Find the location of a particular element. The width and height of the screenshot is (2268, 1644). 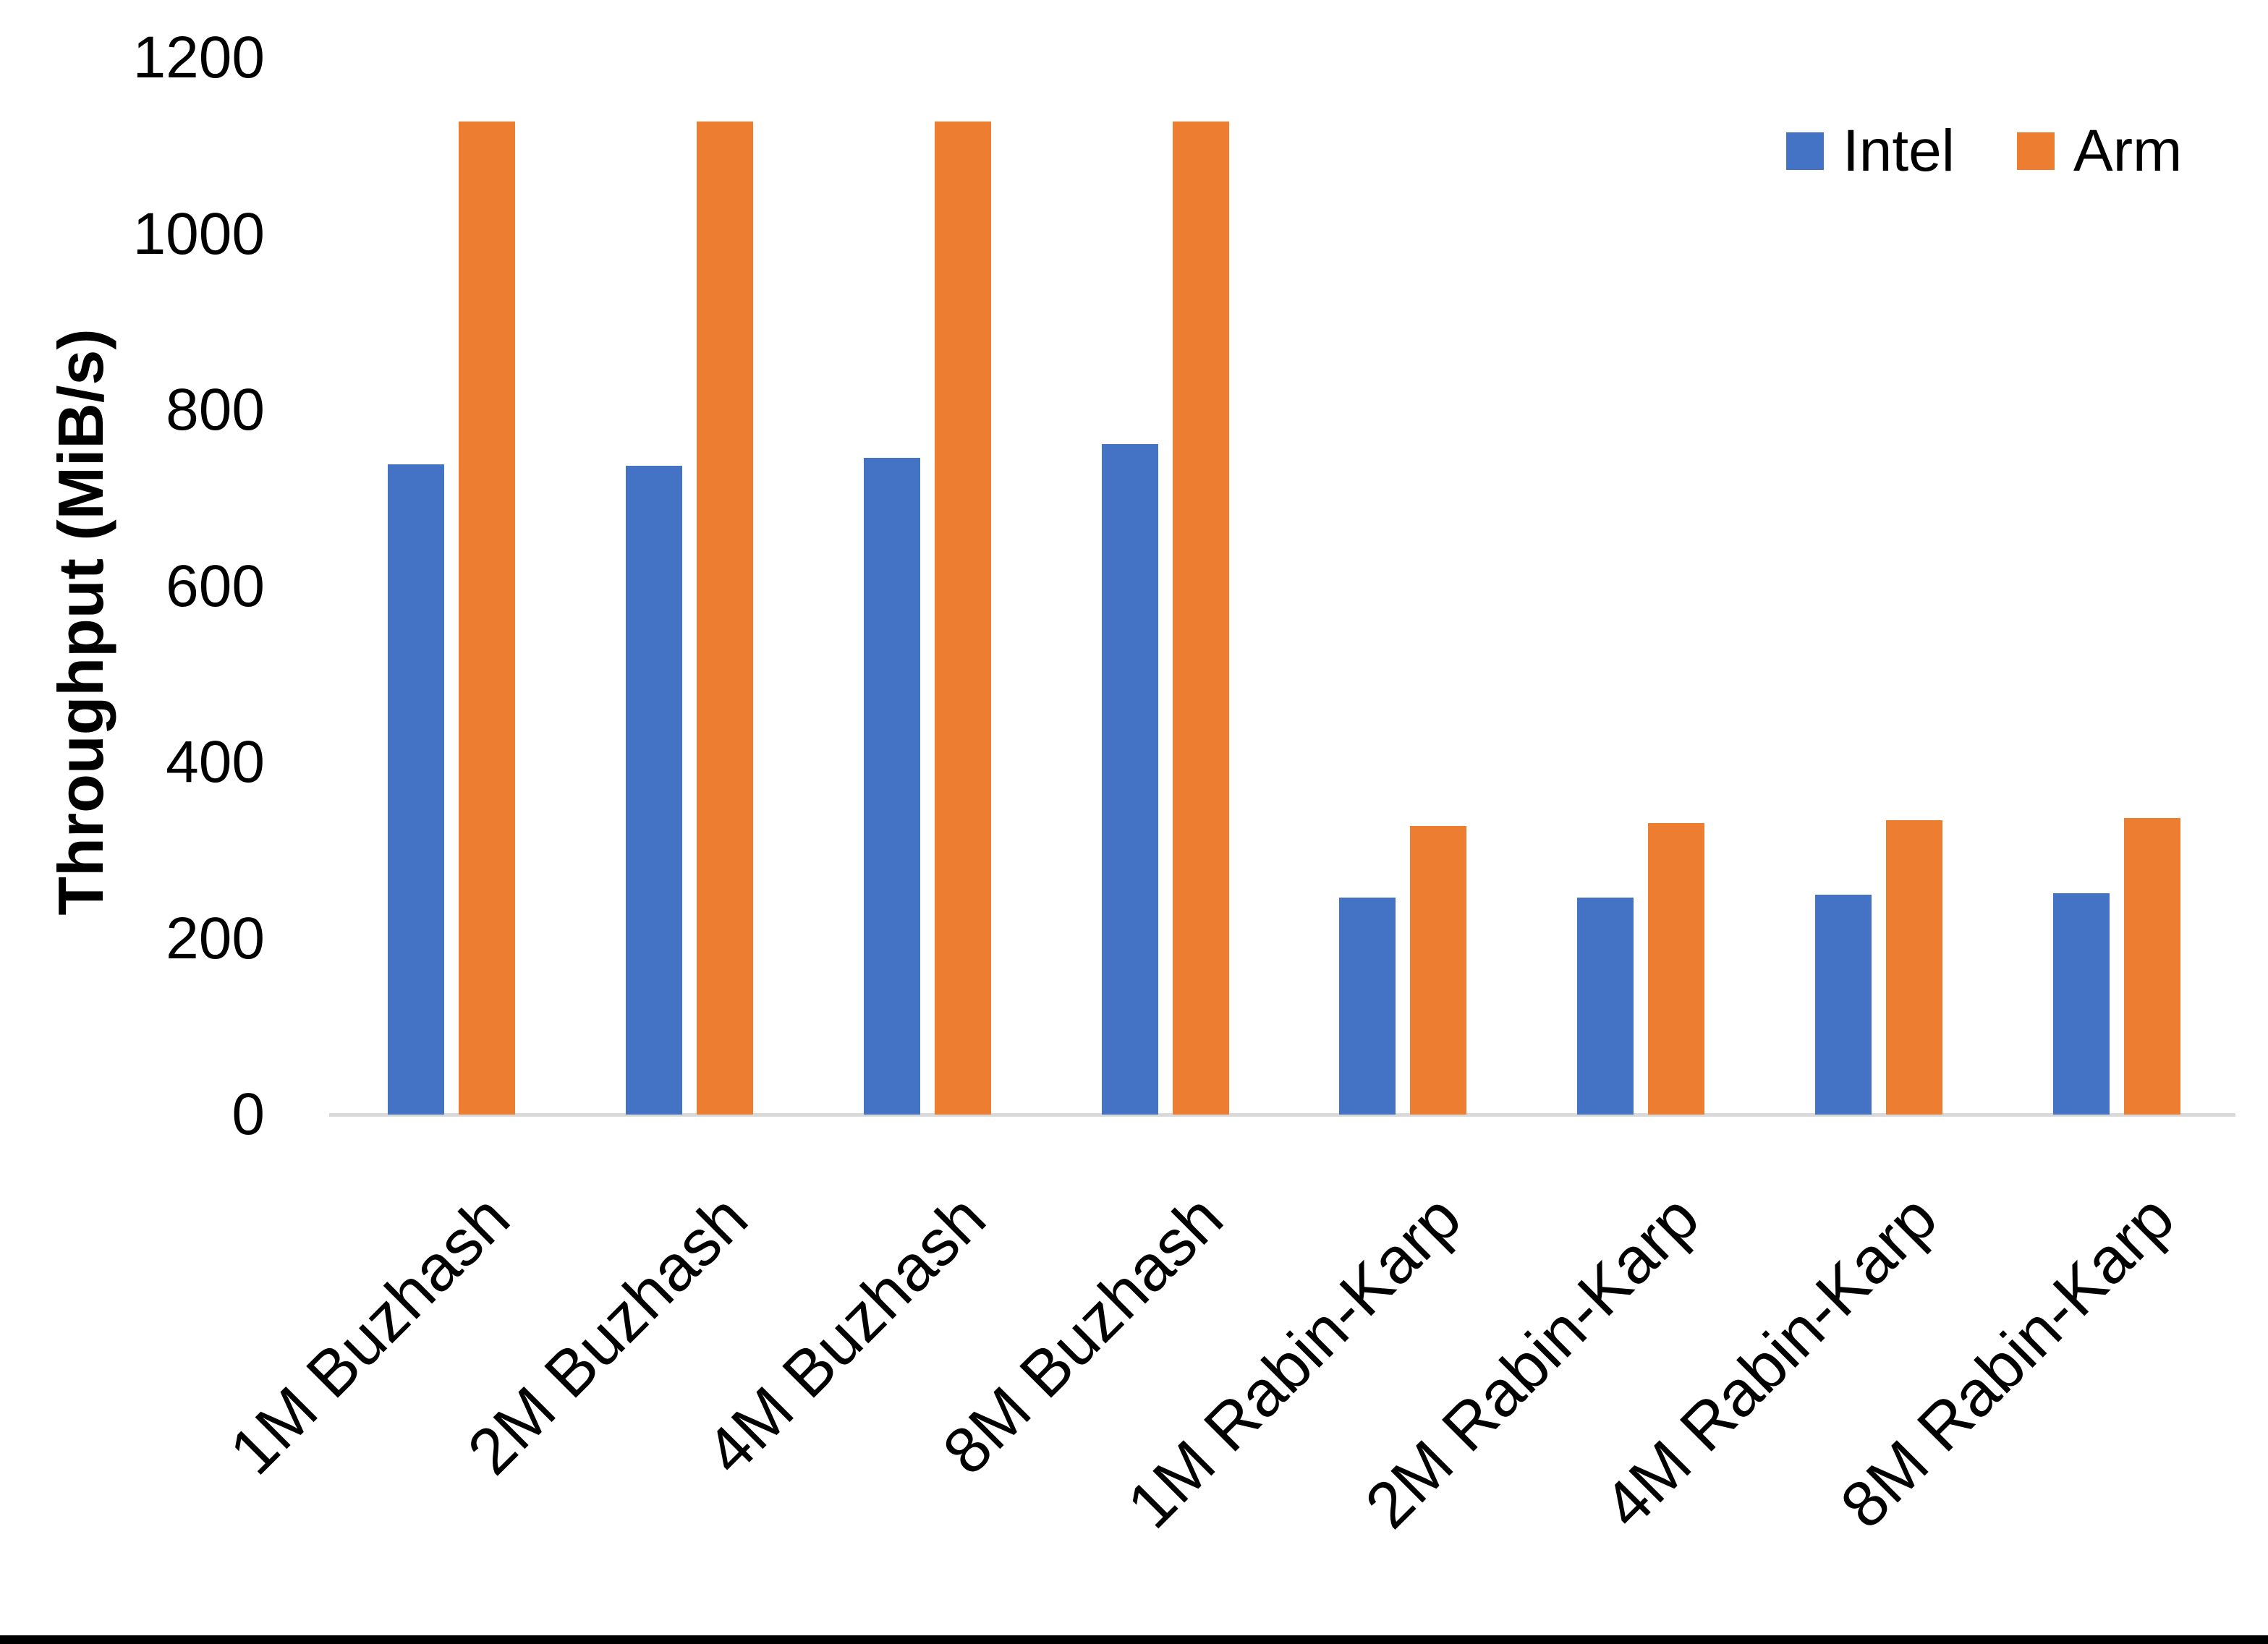

y-tick-label-200: 200 is located at coordinates (216, 938).